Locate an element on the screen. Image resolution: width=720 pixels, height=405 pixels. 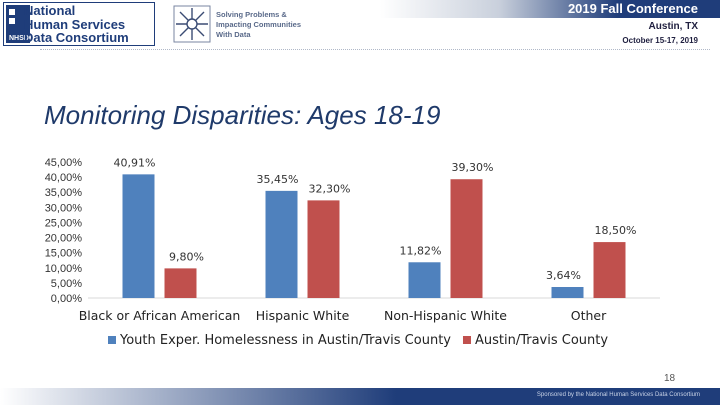
org-name: National Human Services Data Consortium is located at coordinates (76, 24).